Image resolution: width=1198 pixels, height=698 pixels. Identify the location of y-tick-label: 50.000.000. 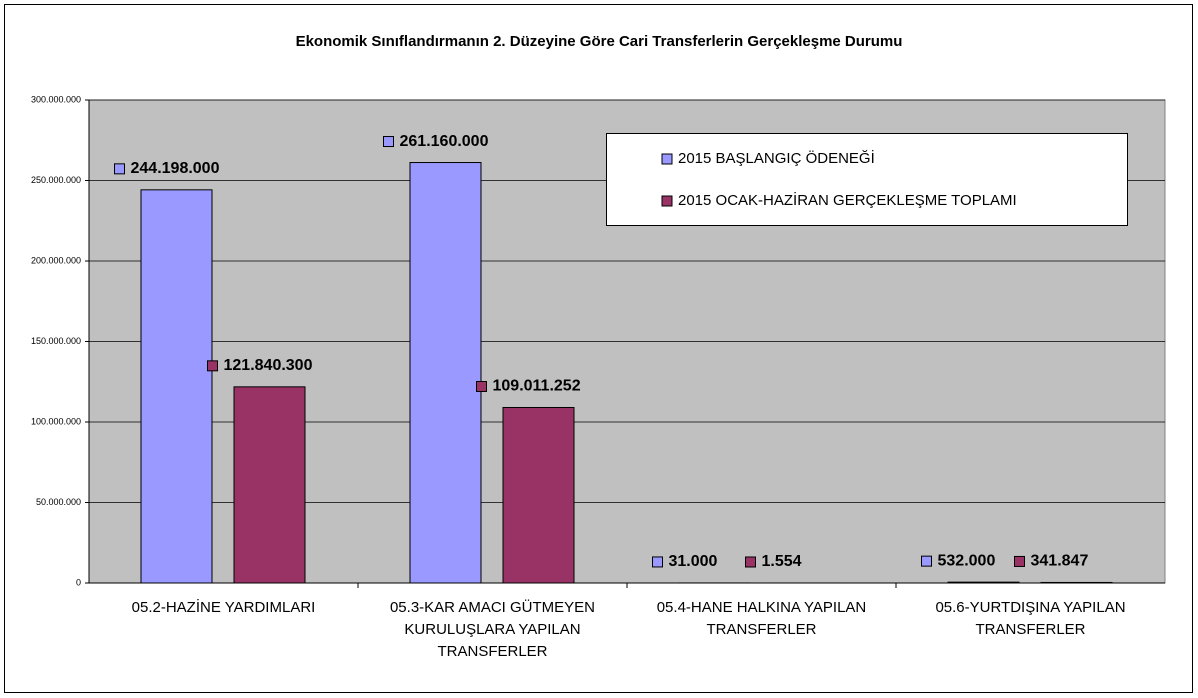
(58, 502).